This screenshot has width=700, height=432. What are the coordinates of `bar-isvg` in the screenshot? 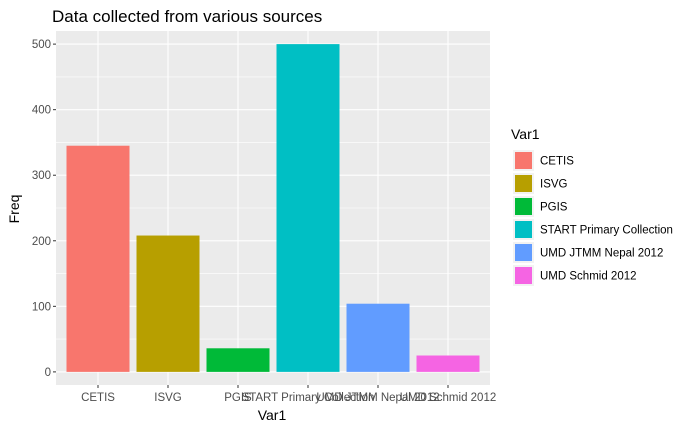 It's located at (168, 303).